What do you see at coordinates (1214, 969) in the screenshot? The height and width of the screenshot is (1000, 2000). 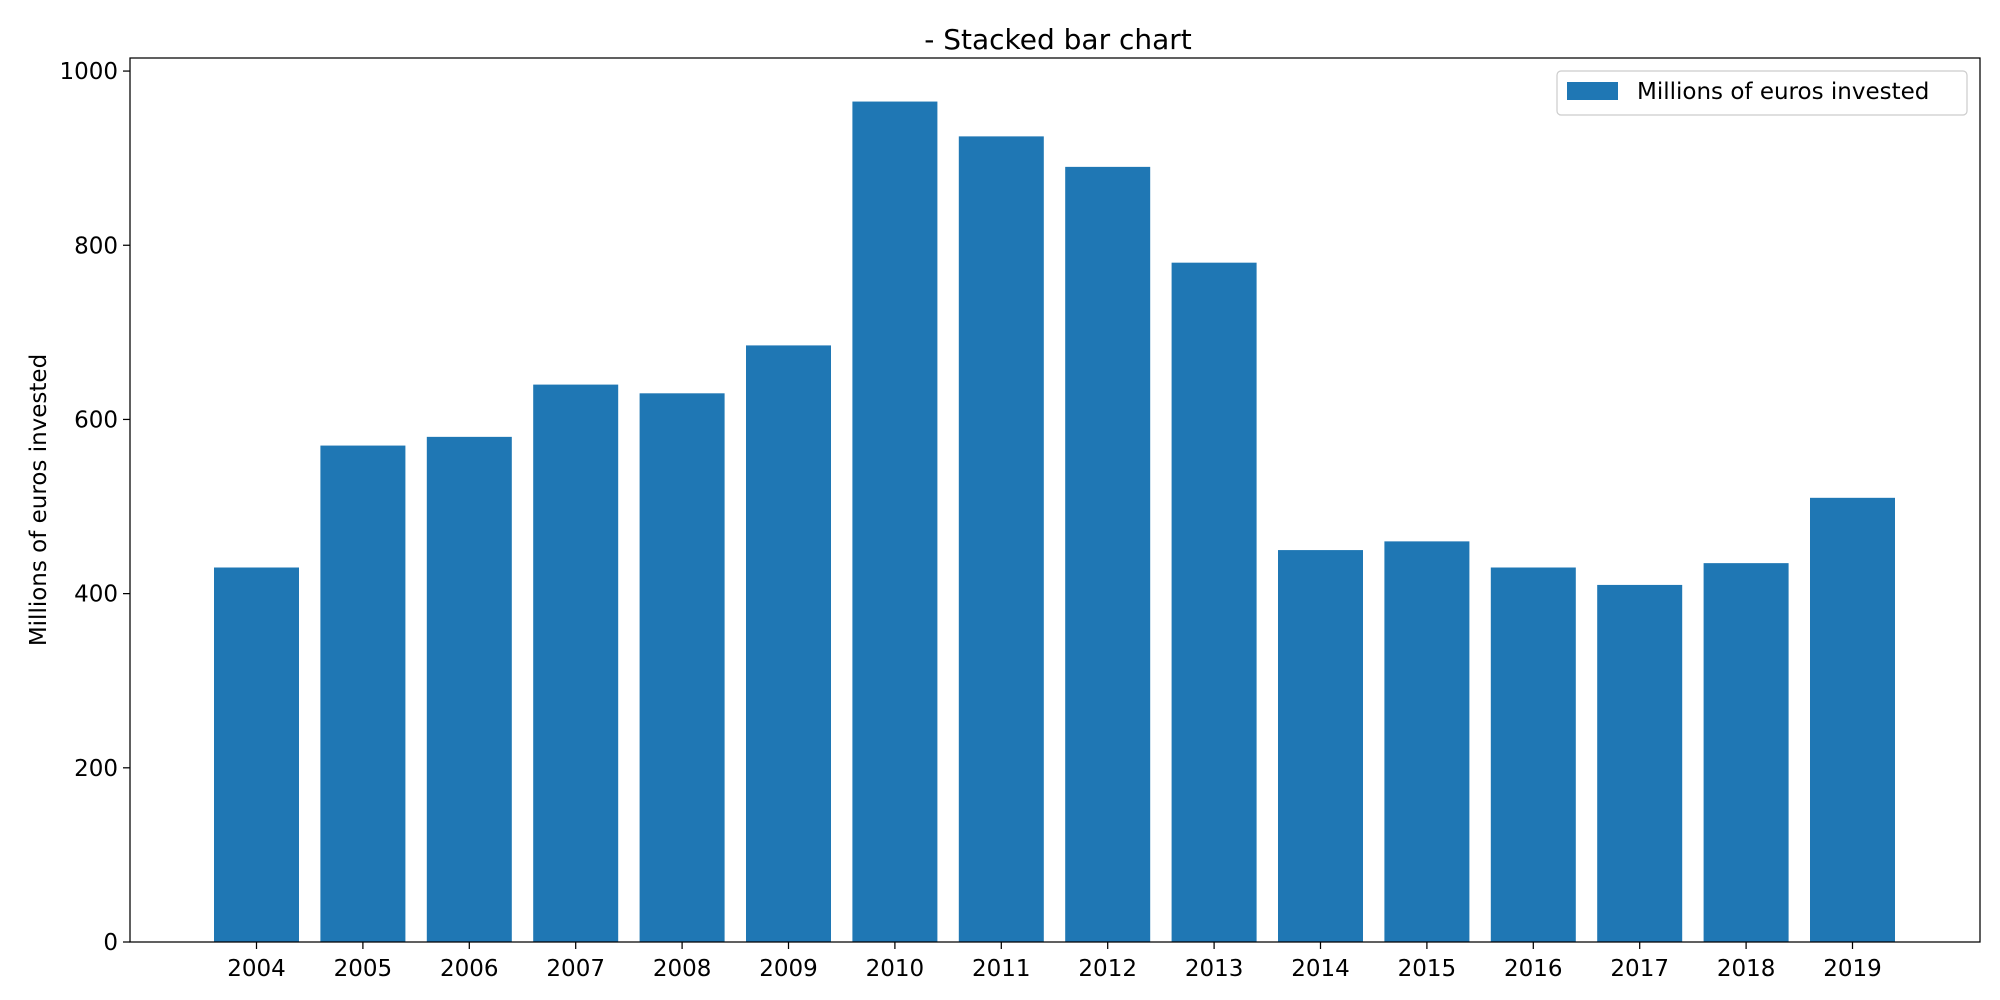 I see `x-tick-label-2013: 2013` at bounding box center [1214, 969].